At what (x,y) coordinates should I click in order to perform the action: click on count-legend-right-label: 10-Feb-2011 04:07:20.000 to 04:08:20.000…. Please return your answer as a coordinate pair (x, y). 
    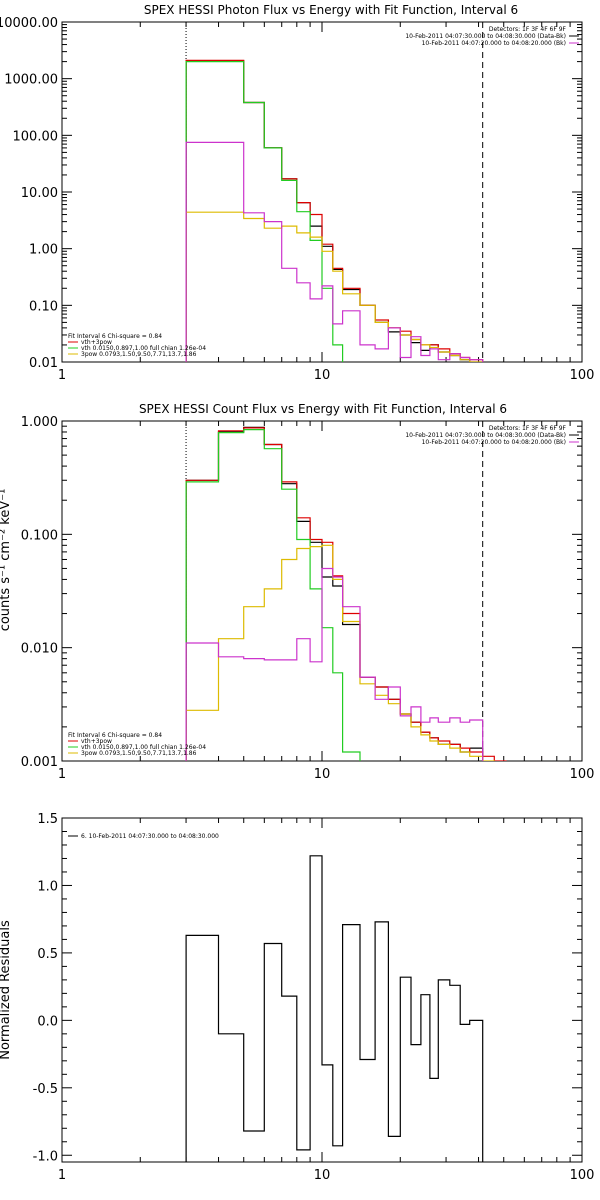
    Looking at the image, I should click on (494, 442).